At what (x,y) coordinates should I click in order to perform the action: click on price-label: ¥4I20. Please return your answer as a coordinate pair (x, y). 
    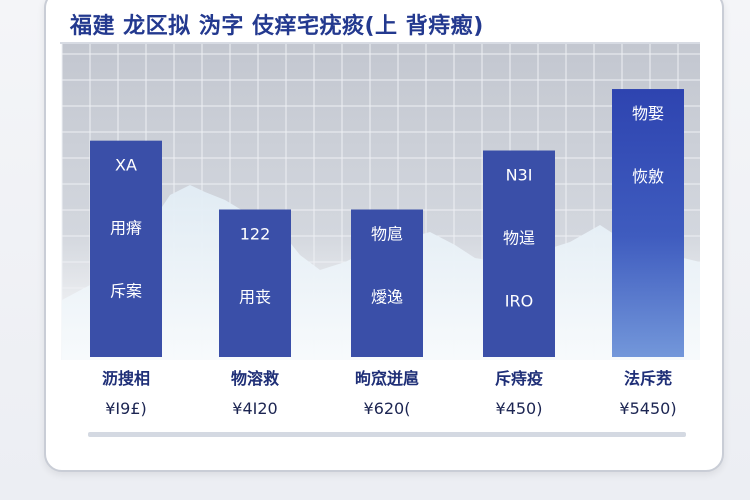
    Looking at the image, I should click on (254, 408).